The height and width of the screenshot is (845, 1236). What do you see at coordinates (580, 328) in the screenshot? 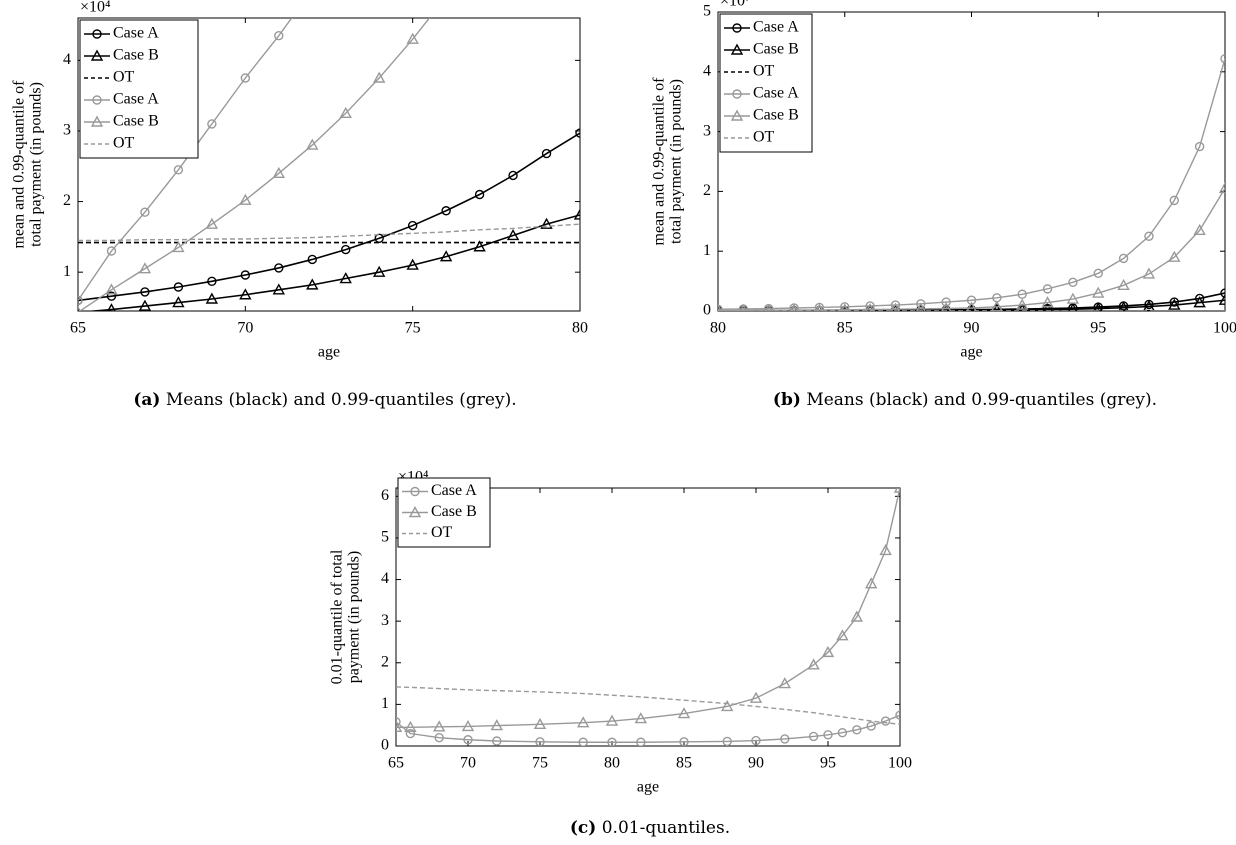
I see `x-tick-label: 80` at bounding box center [580, 328].